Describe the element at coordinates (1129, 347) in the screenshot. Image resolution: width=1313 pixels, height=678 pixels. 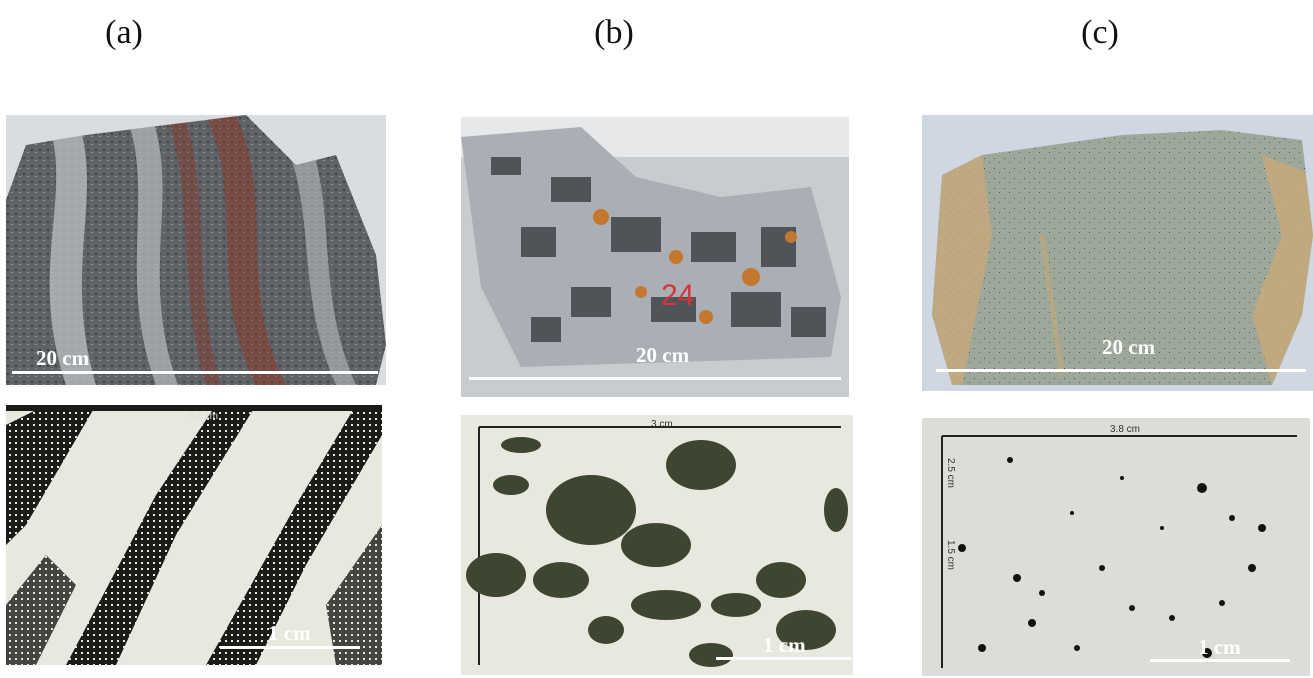
I see `scale-label-c: 20 cm` at that location.